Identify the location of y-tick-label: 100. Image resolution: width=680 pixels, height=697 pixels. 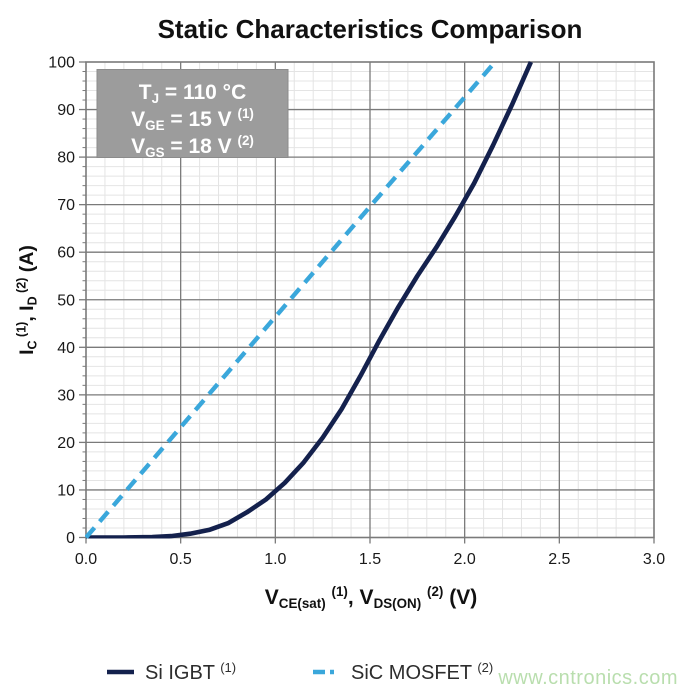
(61, 63).